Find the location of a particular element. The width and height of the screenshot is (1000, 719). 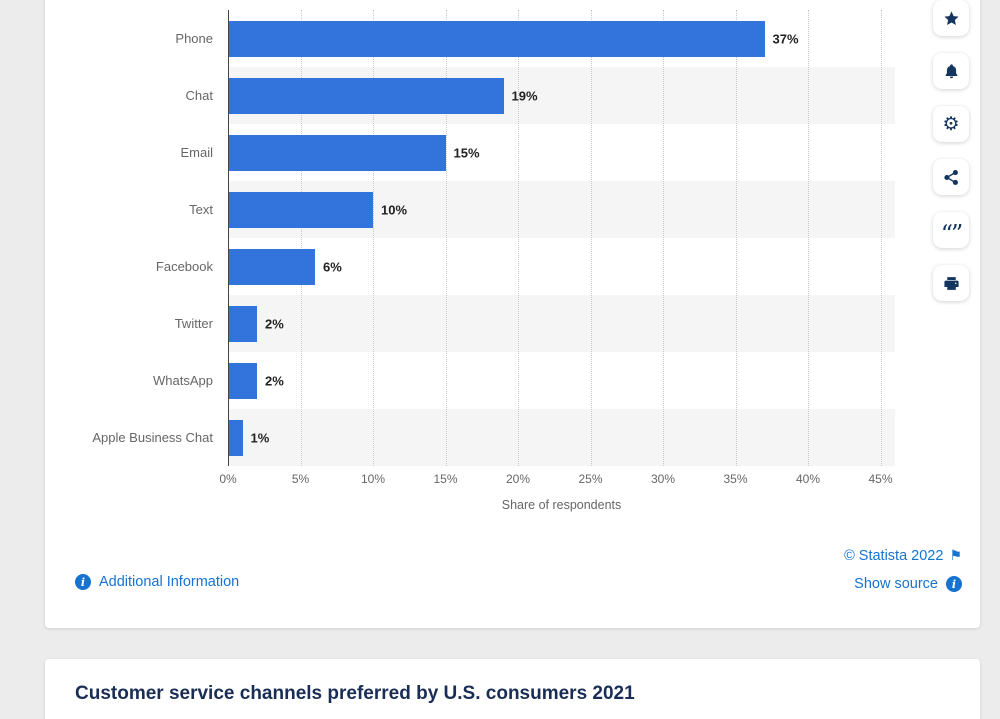

favorite-button is located at coordinates (951, 18).